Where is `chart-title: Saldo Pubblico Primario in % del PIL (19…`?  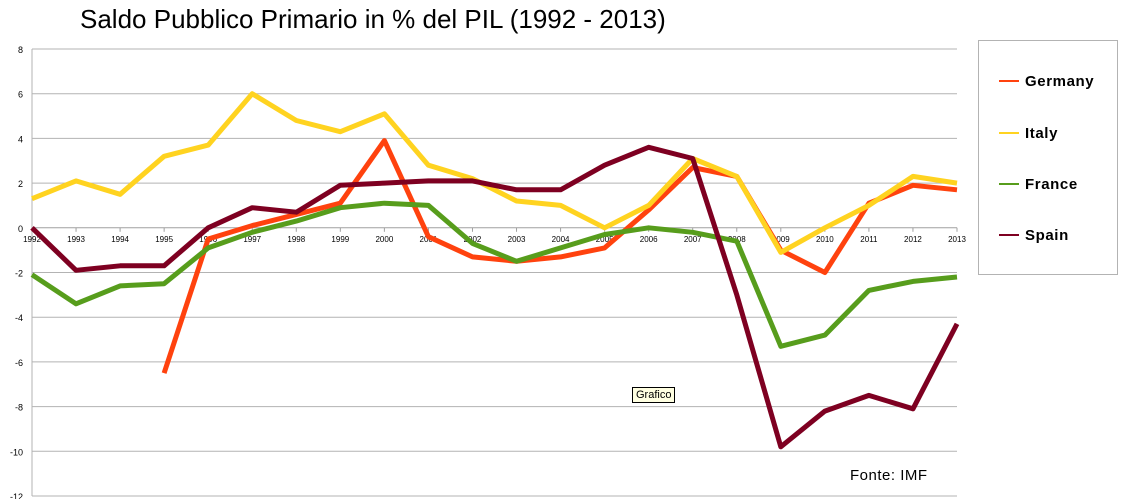
chart-title: Saldo Pubblico Primario in % del PIL (19… is located at coordinates (373, 19).